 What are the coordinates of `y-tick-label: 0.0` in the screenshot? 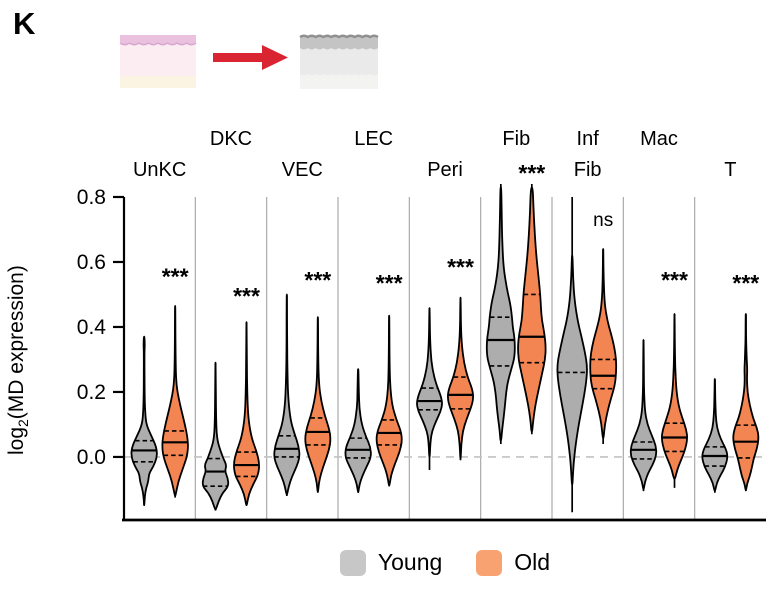 It's located at (91, 457).